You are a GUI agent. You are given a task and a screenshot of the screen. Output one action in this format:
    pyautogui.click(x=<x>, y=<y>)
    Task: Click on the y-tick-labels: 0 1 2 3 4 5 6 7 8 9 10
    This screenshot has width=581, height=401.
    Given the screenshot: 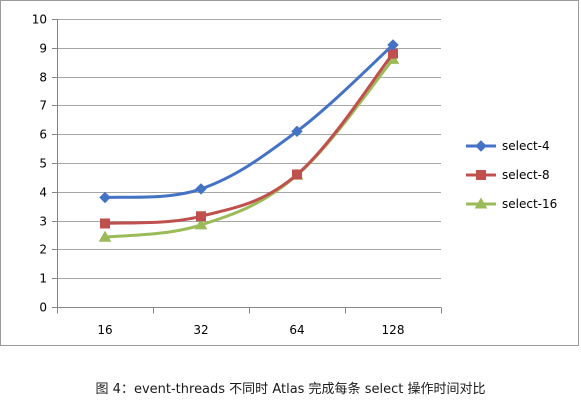 What is the action you would take?
    pyautogui.click(x=39, y=164)
    